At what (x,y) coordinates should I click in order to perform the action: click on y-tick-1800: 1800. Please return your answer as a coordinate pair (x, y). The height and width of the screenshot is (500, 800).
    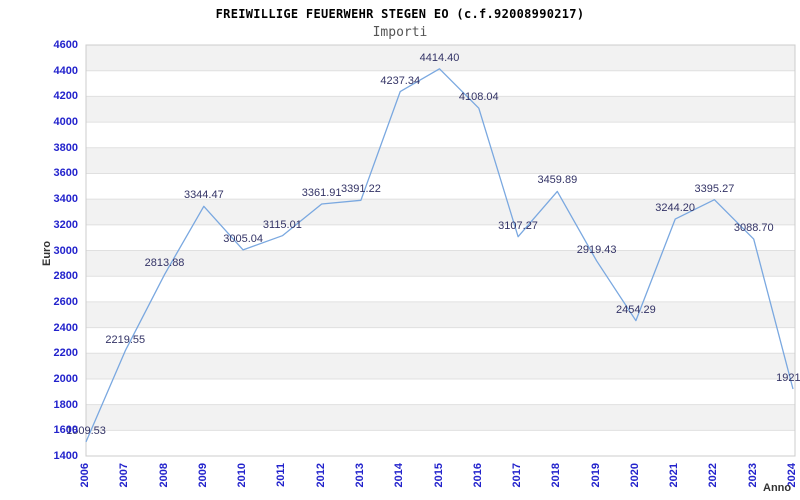
    Looking at the image, I should click on (65, 404).